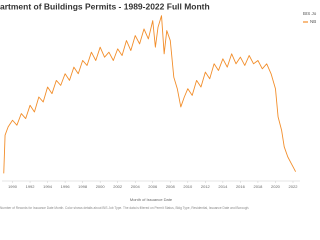 The image size is (320, 240). What do you see at coordinates (151, 199) in the screenshot?
I see `x-axis-title: Month of Issuance Date` at bounding box center [151, 199].